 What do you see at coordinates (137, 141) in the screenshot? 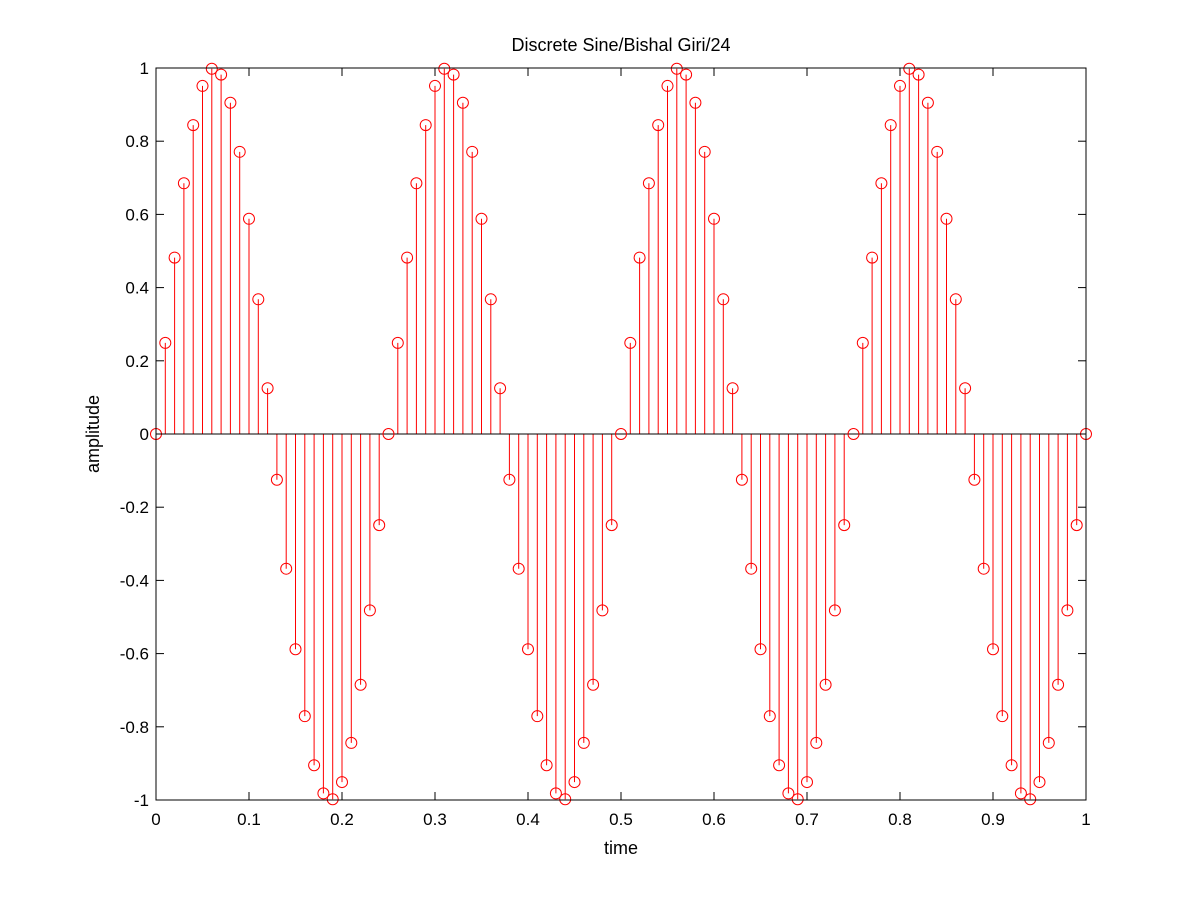
I see `y-tick-label: 0.8` at bounding box center [137, 141].